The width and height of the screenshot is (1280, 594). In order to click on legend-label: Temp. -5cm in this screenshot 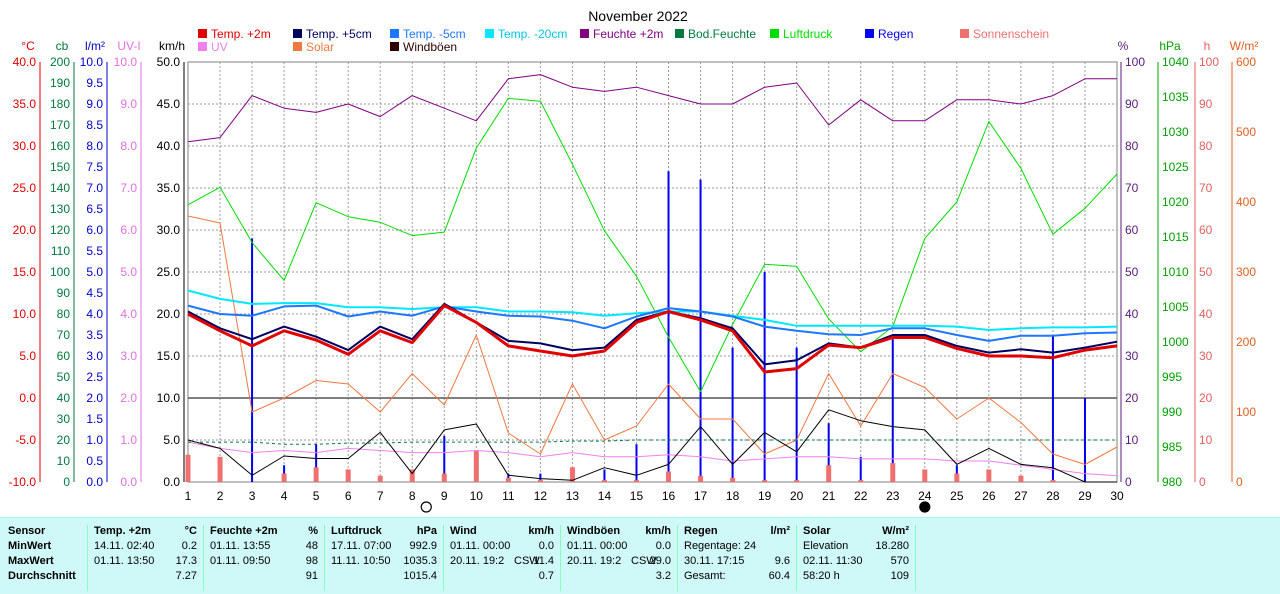, I will do `click(434, 34)`.